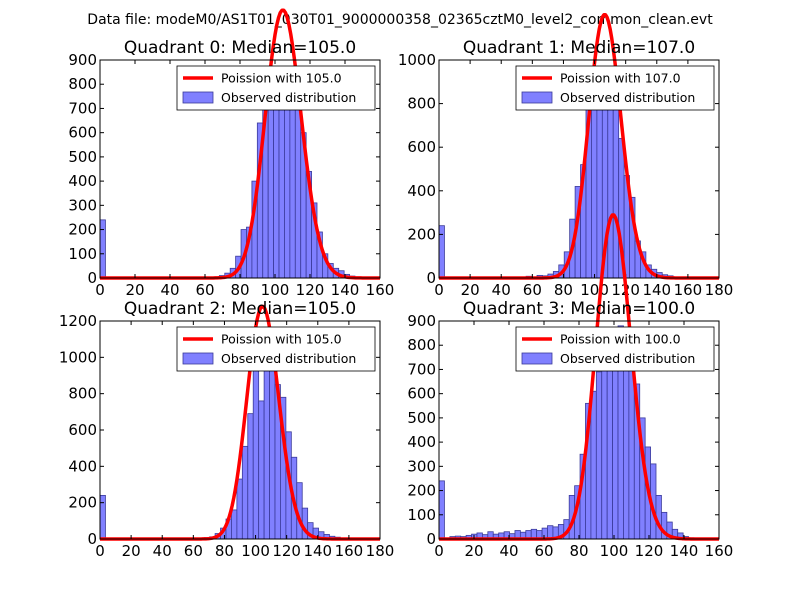 This screenshot has height=600, width=800. I want to click on panel-title: Quadrant 0: Median=105.0, so click(240, 48).